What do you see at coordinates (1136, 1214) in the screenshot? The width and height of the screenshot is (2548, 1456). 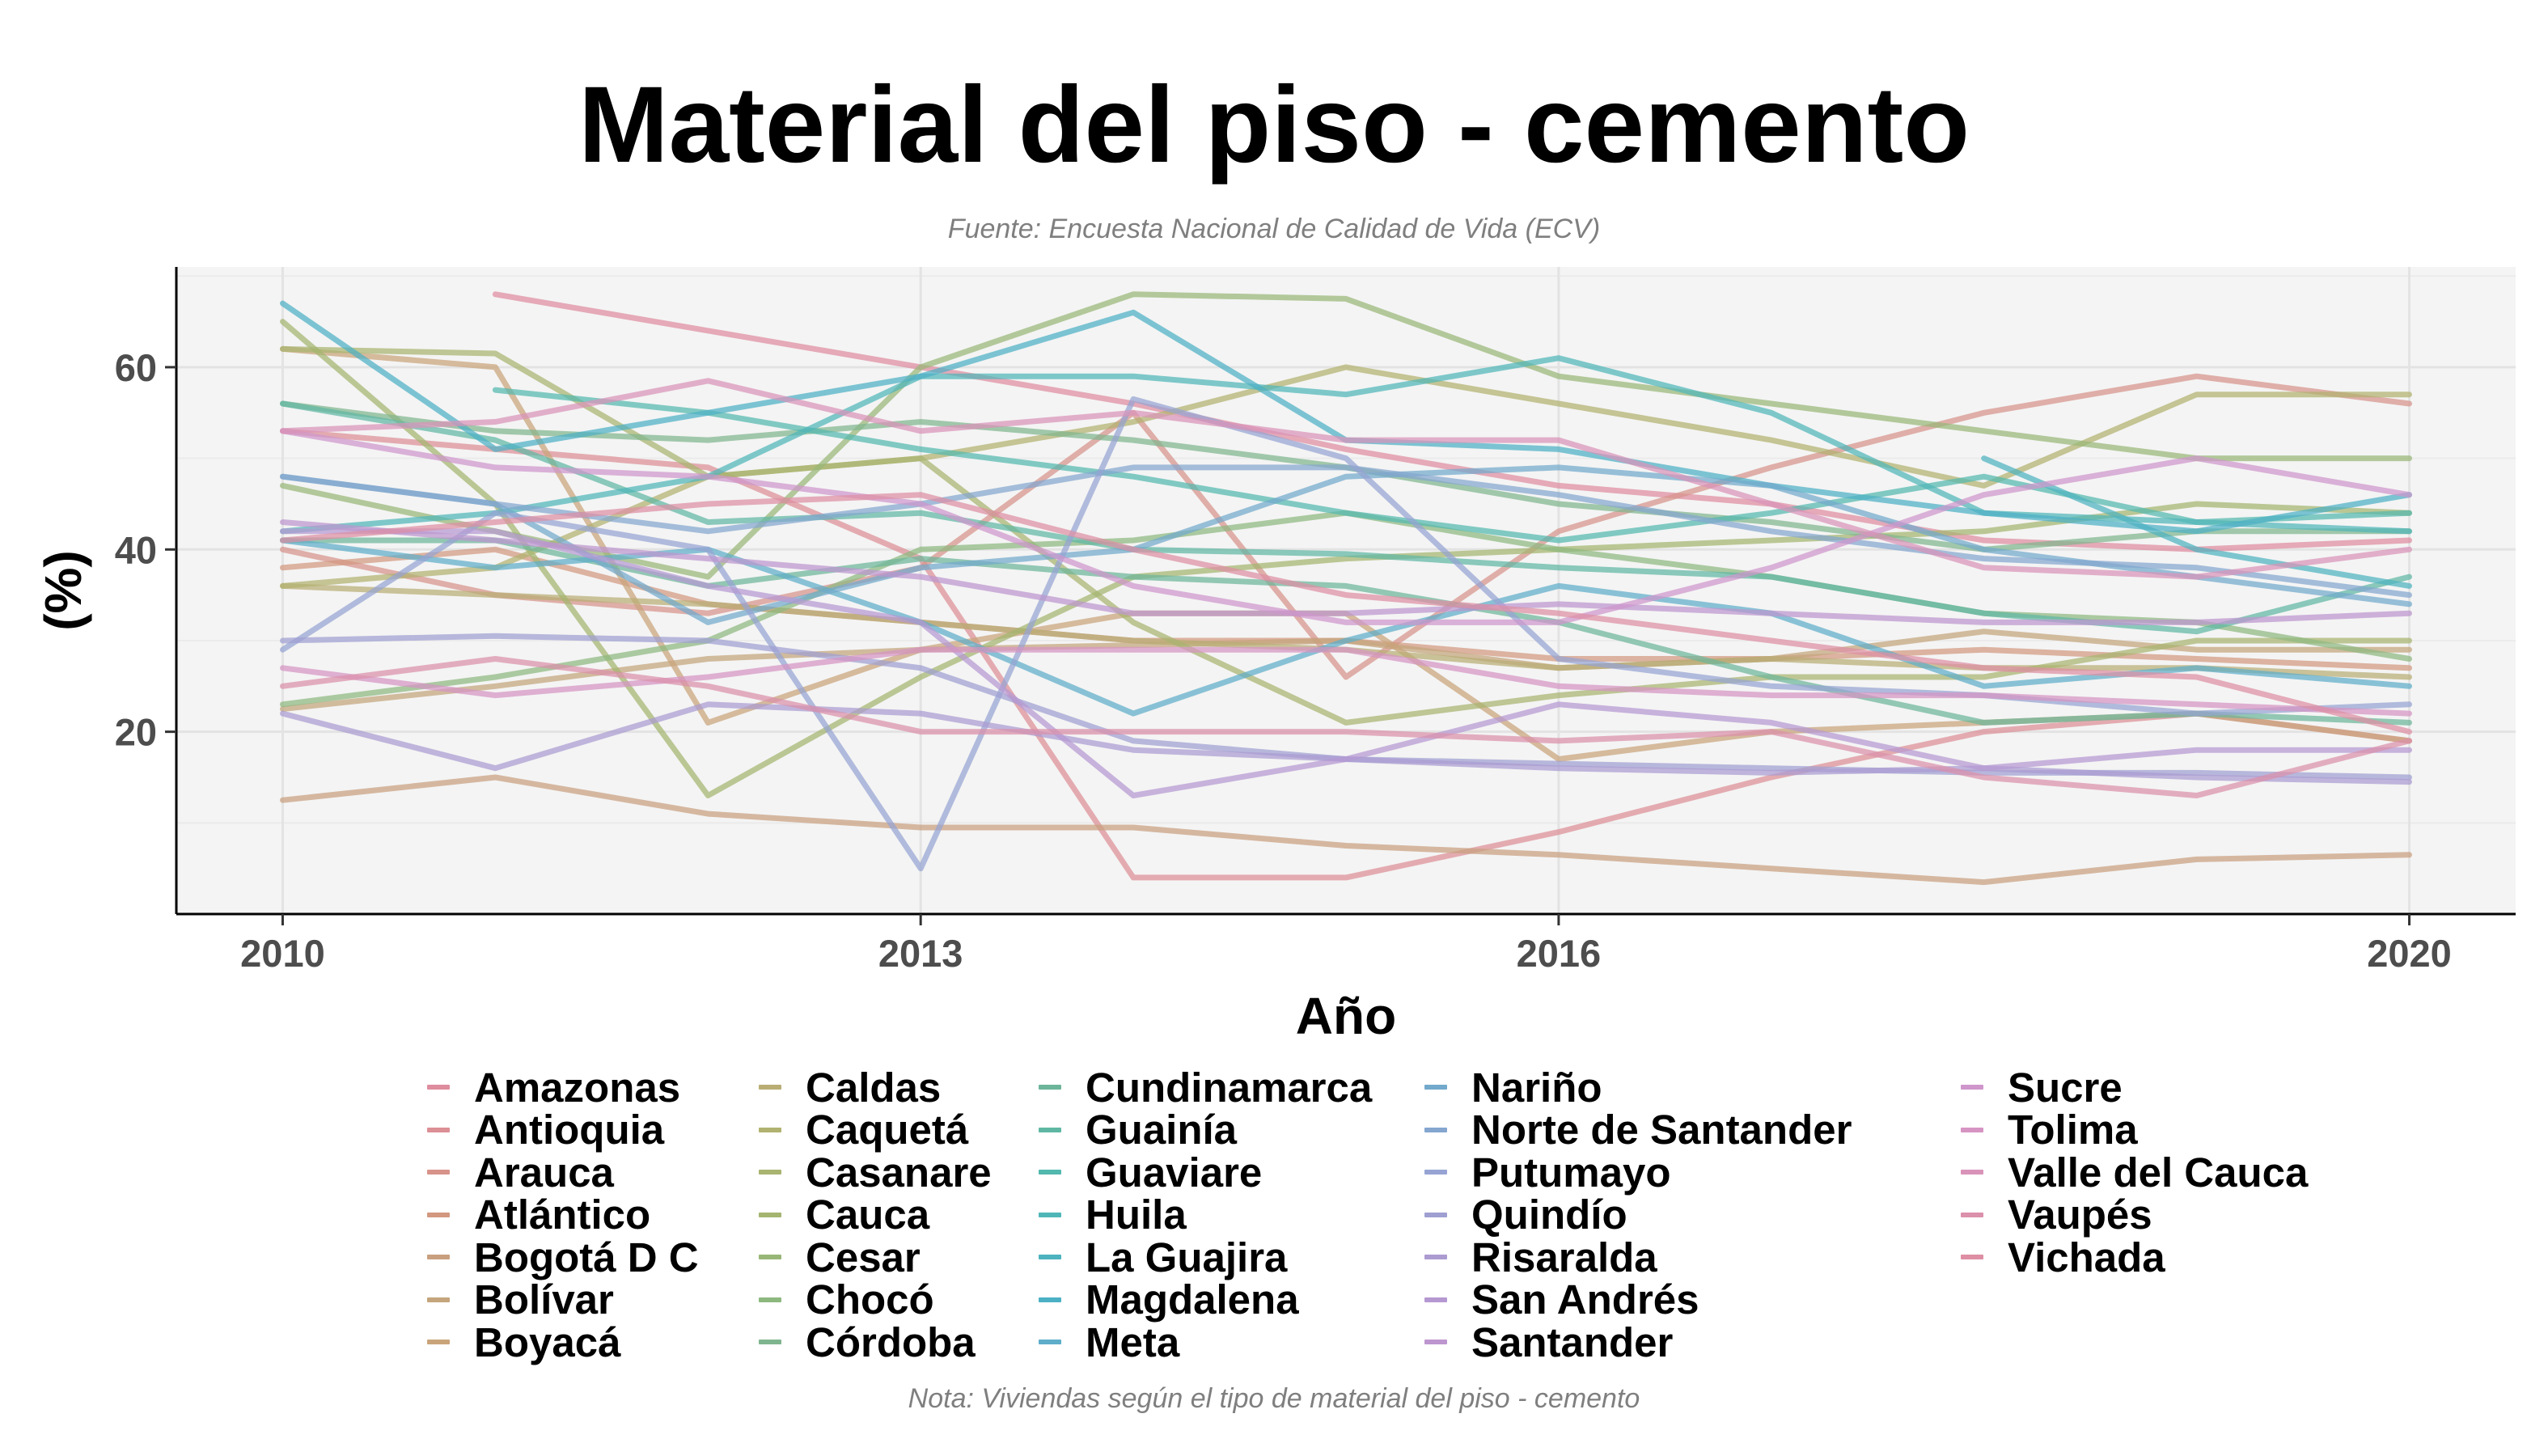 I see `legend-label: Huila` at bounding box center [1136, 1214].